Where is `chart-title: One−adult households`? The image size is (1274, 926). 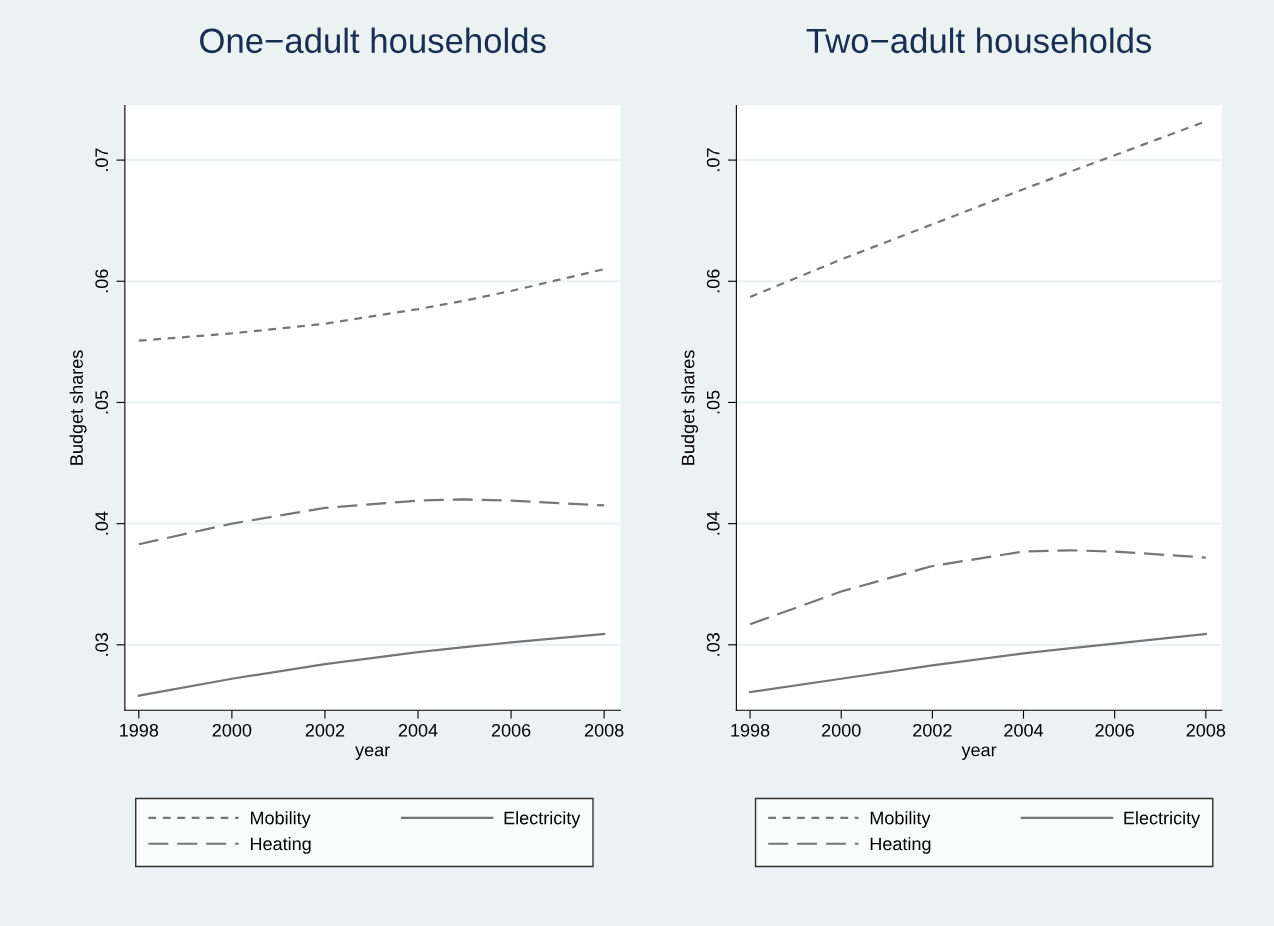 chart-title: One−adult households is located at coordinates (373, 40).